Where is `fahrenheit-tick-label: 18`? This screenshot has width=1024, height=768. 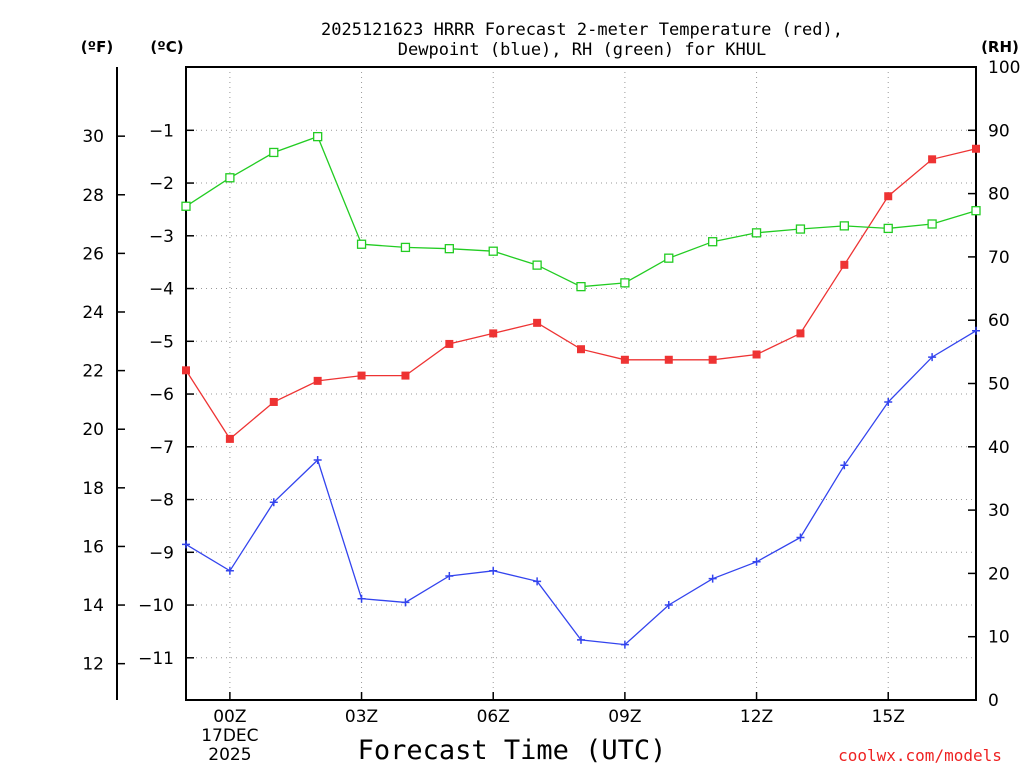
fahrenheit-tick-label: 18 is located at coordinates (93, 489).